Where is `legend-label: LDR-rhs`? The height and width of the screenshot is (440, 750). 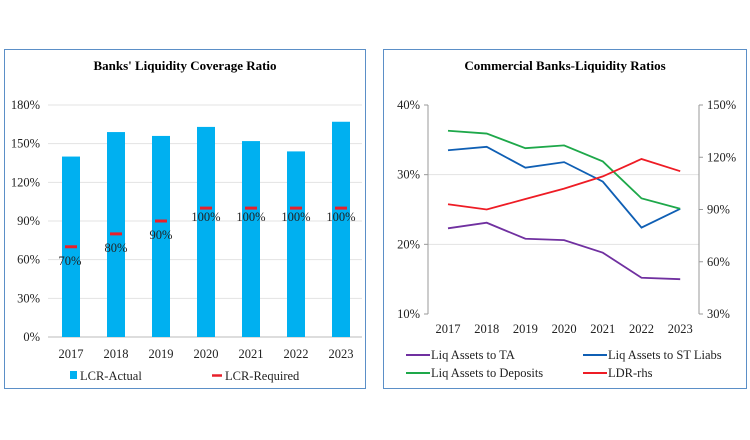 legend-label: LDR-rhs is located at coordinates (630, 373).